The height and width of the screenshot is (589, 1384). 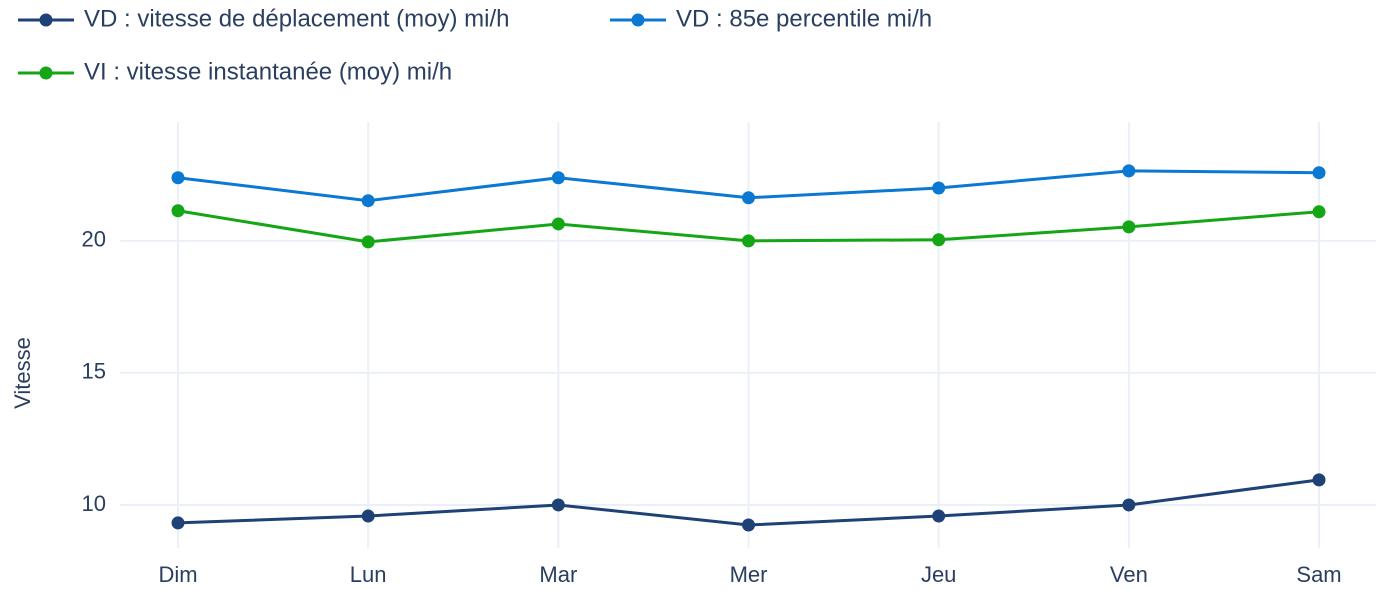 I want to click on x-tick-label: Sam, so click(x=1318, y=574).